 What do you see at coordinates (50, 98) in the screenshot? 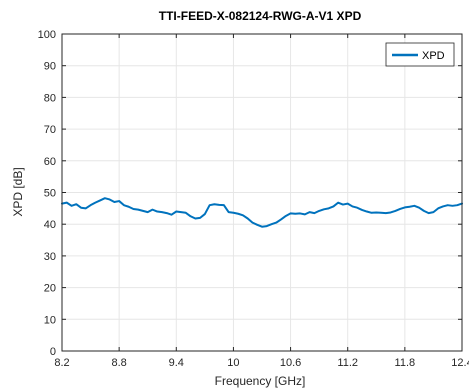
I see `y-tick-label: 80` at bounding box center [50, 98].